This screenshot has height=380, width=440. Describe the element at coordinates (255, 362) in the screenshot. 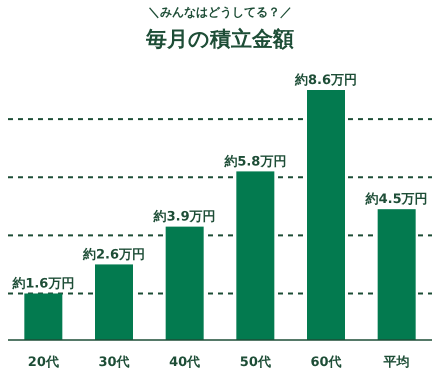

I see `x-tick-label: 50代` at that location.